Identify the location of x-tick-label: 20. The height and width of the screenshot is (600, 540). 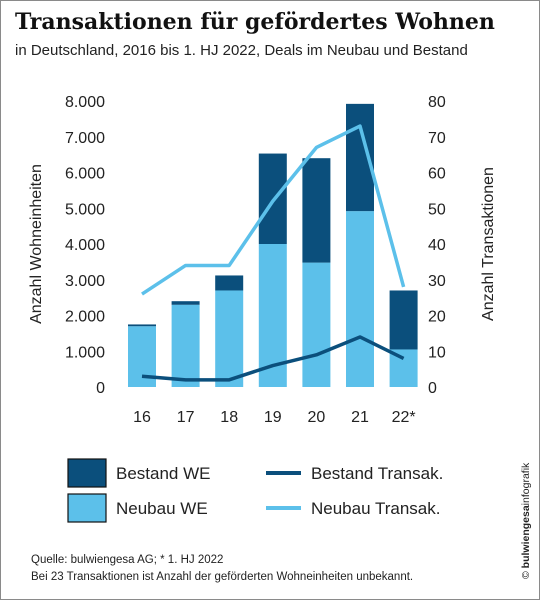
(317, 417).